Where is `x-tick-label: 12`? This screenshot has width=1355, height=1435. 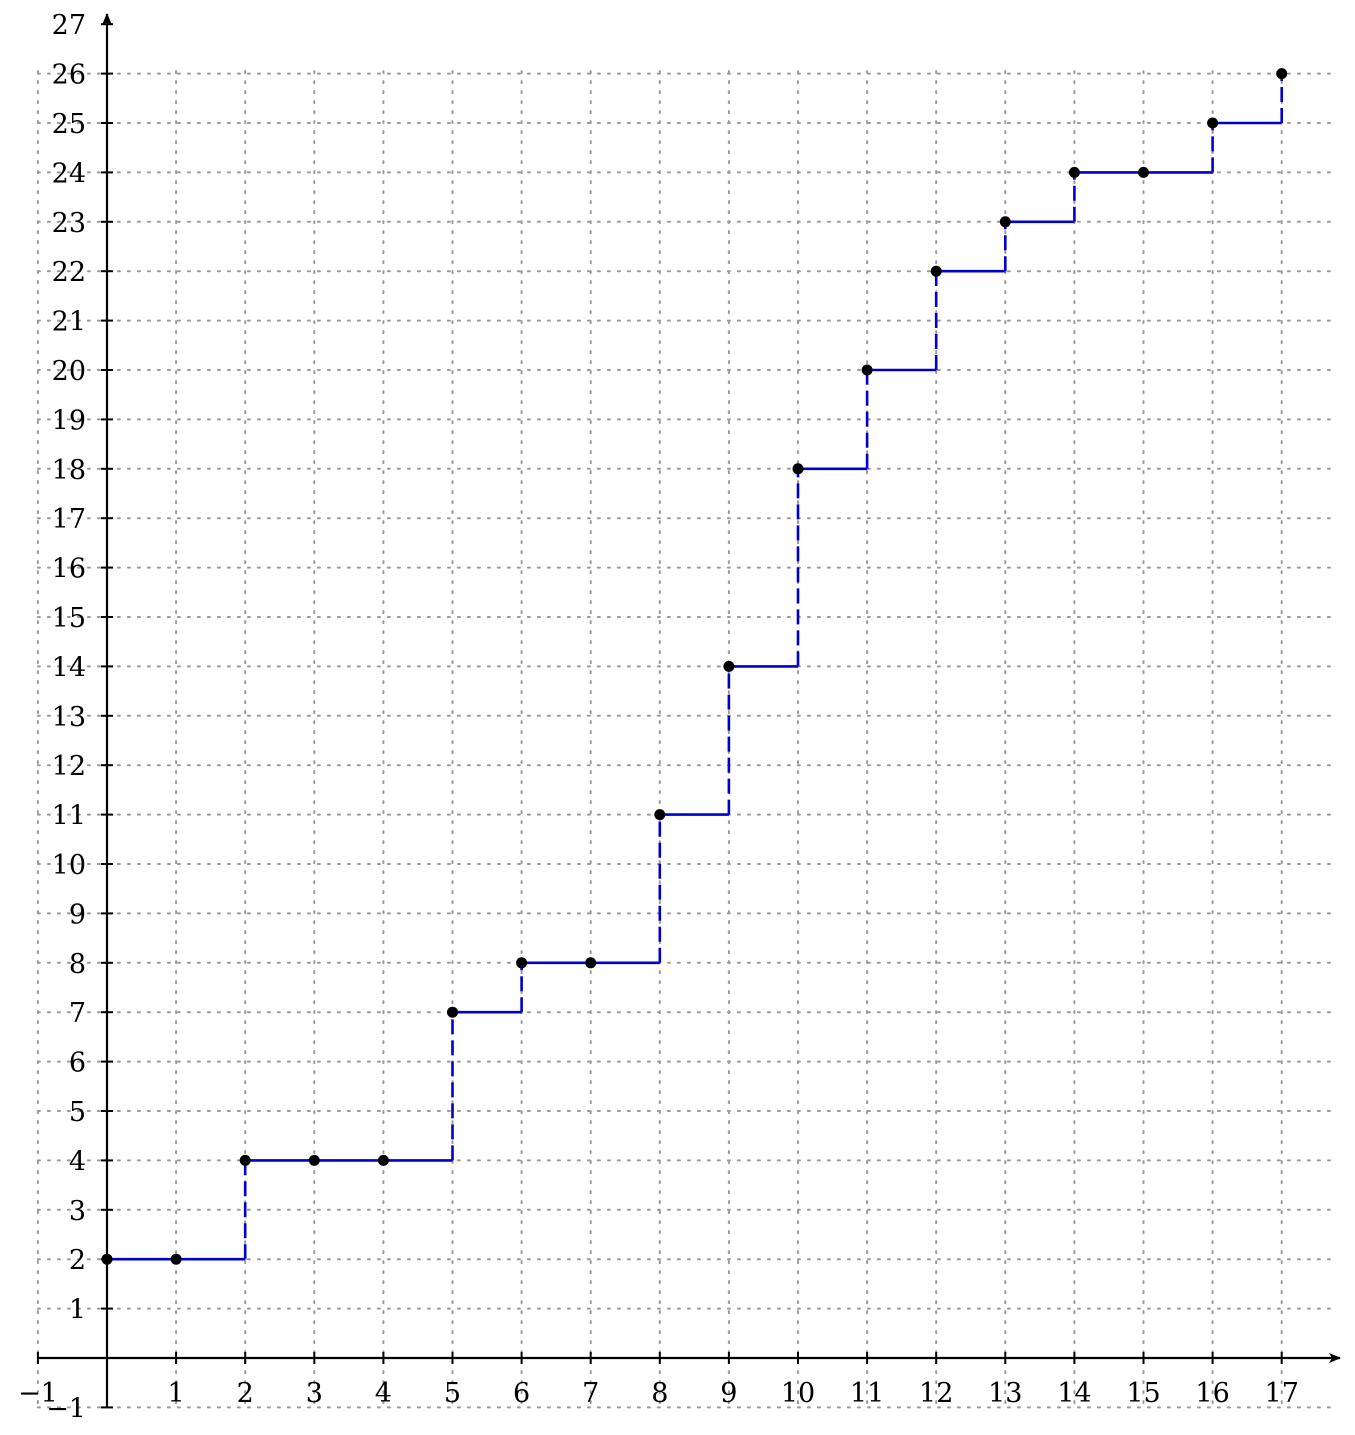 x-tick-label: 12 is located at coordinates (936, 1393).